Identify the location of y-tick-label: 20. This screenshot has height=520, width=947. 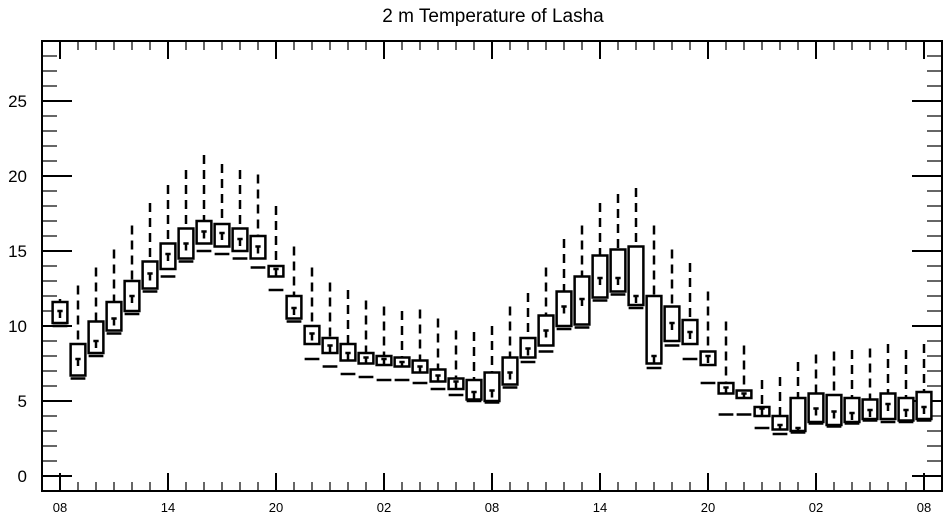
(17, 176).